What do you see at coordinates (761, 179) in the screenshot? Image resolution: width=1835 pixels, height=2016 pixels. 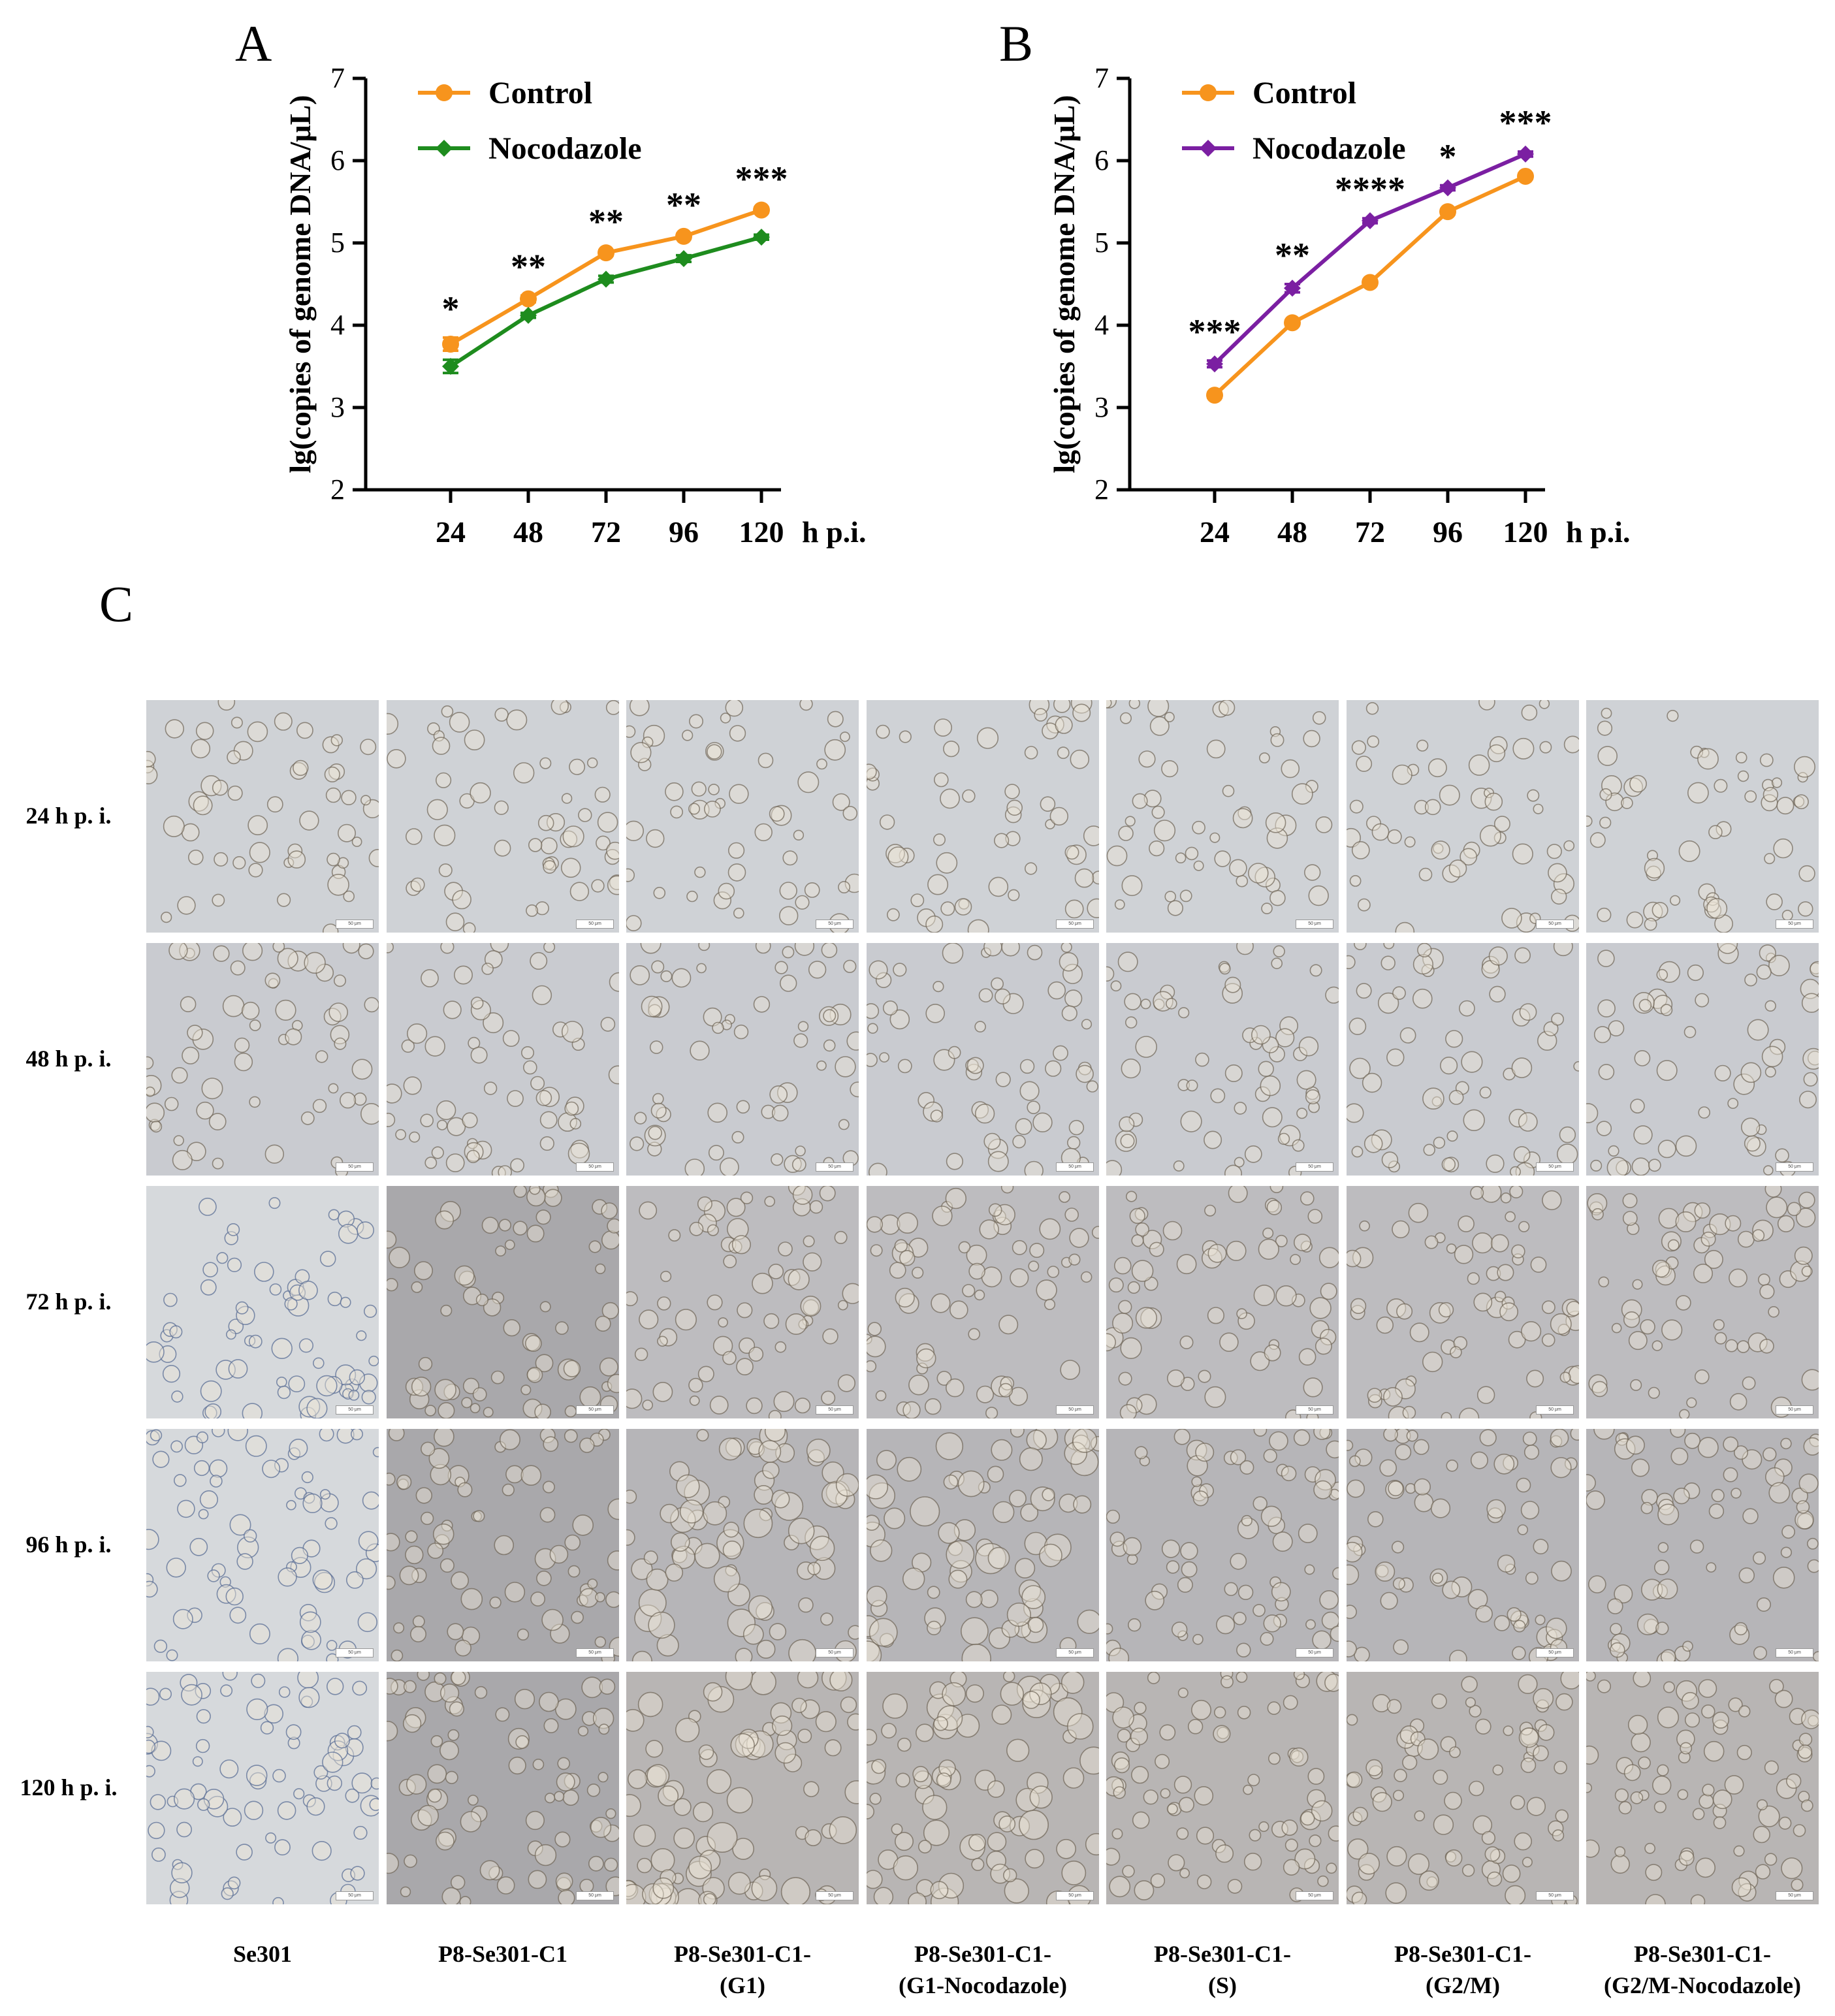 I see `chart0-significance-4: ***` at bounding box center [761, 179].